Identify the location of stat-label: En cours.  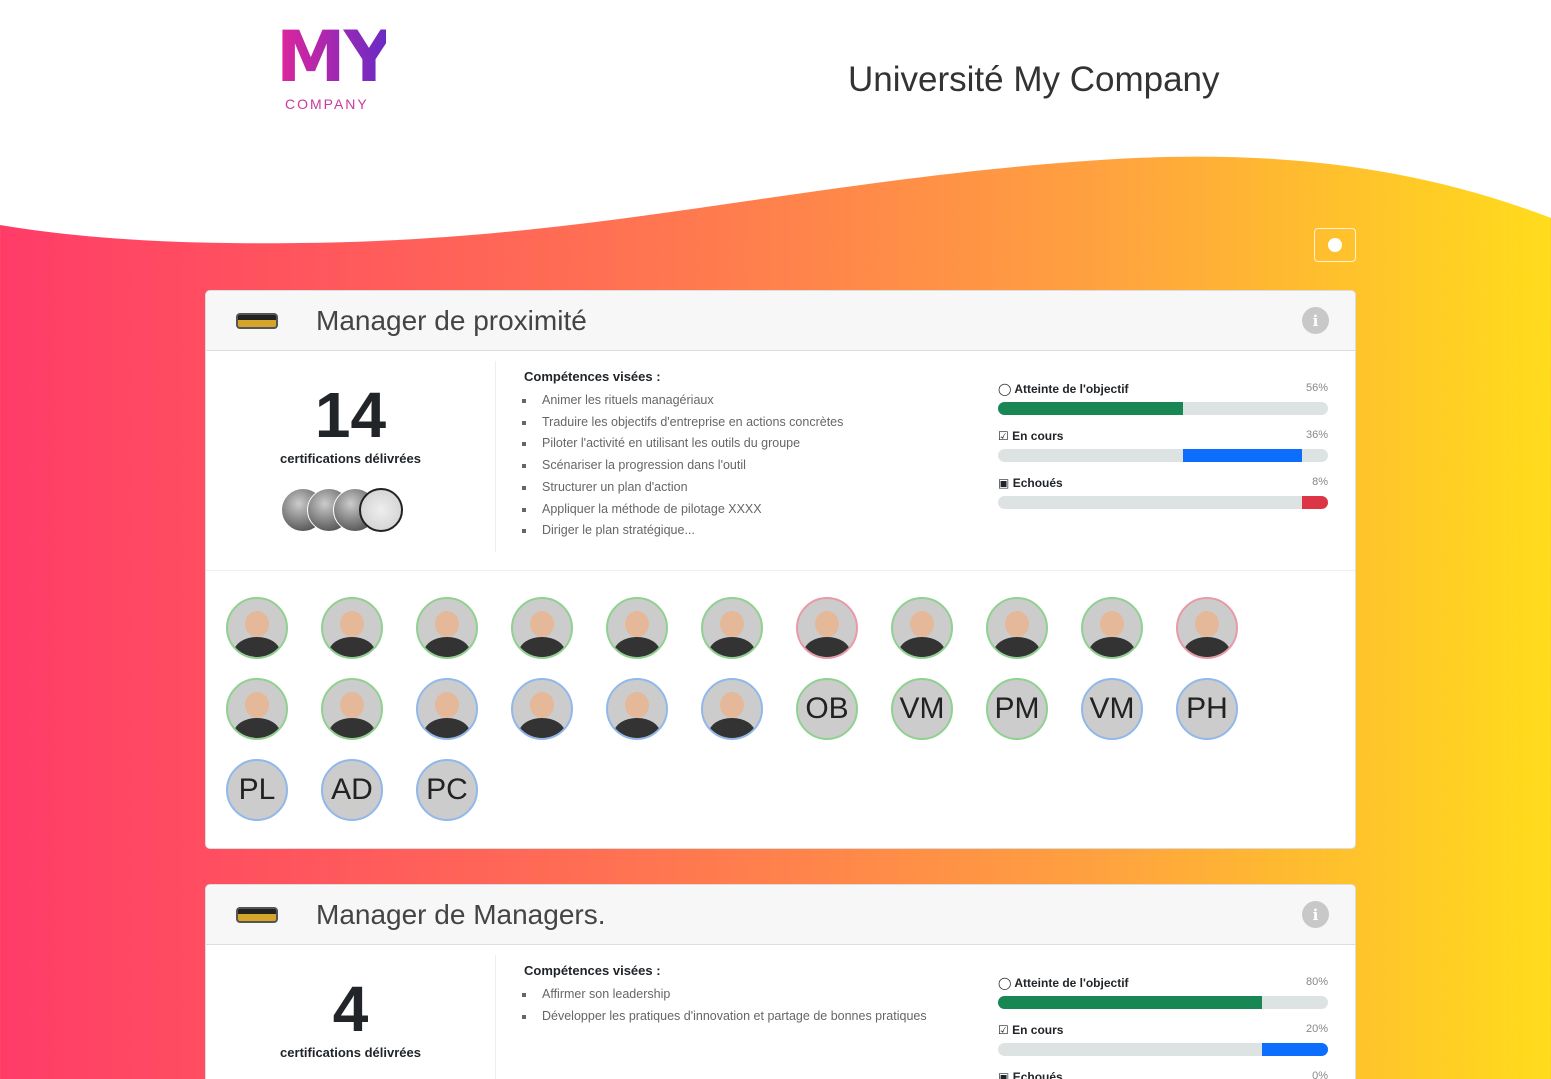
(1038, 436).